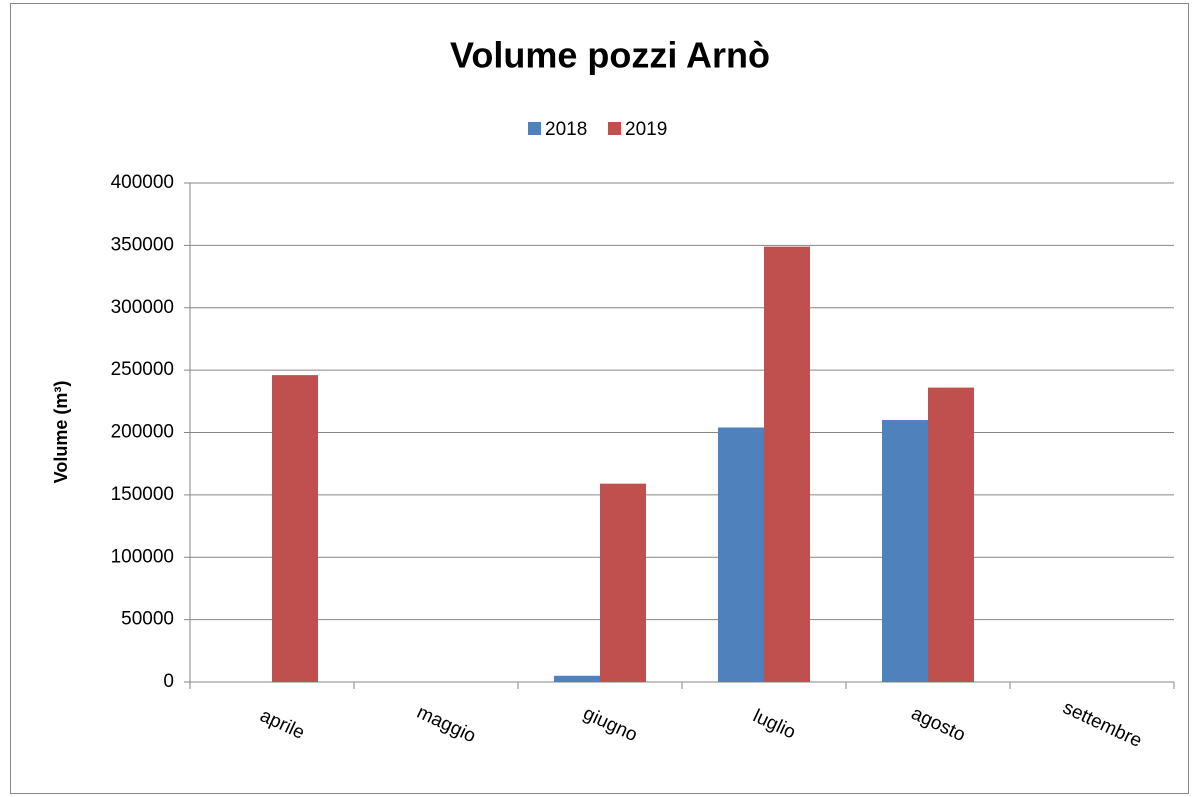 This screenshot has height=797, width=1193. I want to click on y-tick-label: 250000, so click(142, 369).